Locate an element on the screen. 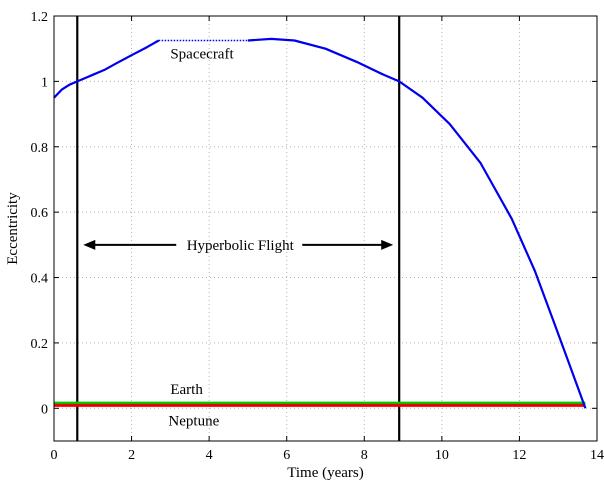  x-tick-label: 2 is located at coordinates (131, 455).